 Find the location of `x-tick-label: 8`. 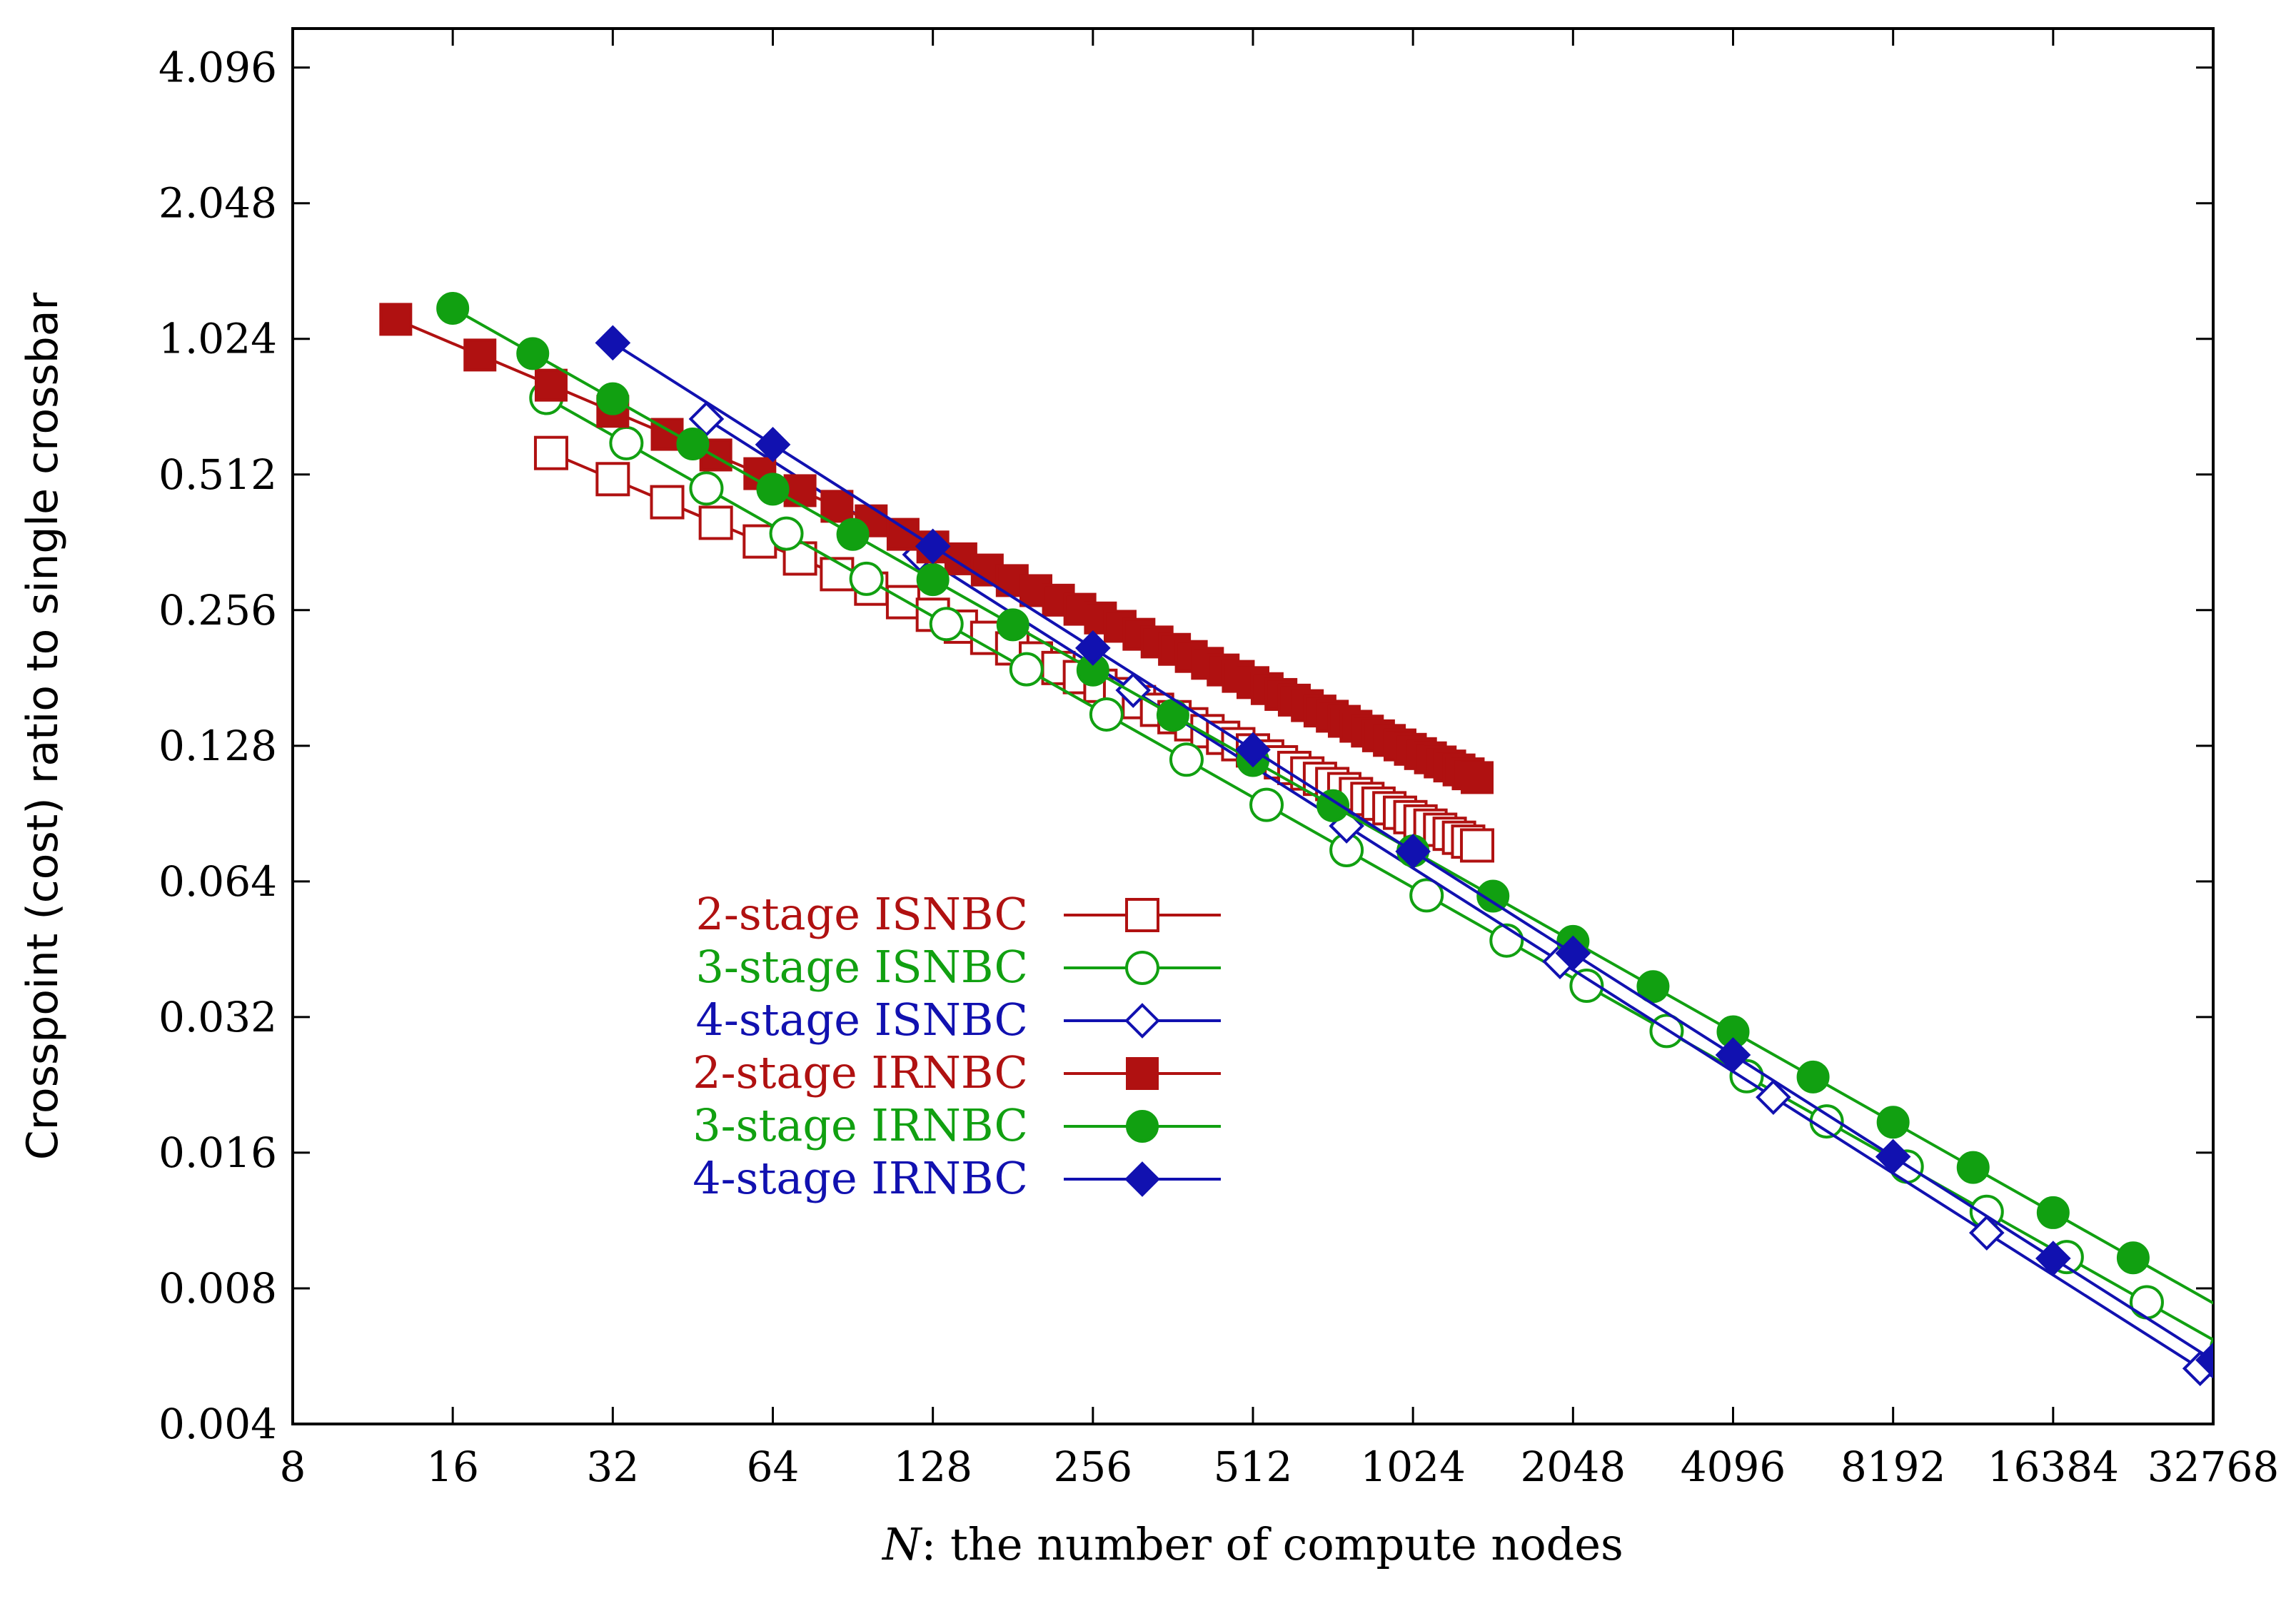

x-tick-label: 8 is located at coordinates (293, 1467).